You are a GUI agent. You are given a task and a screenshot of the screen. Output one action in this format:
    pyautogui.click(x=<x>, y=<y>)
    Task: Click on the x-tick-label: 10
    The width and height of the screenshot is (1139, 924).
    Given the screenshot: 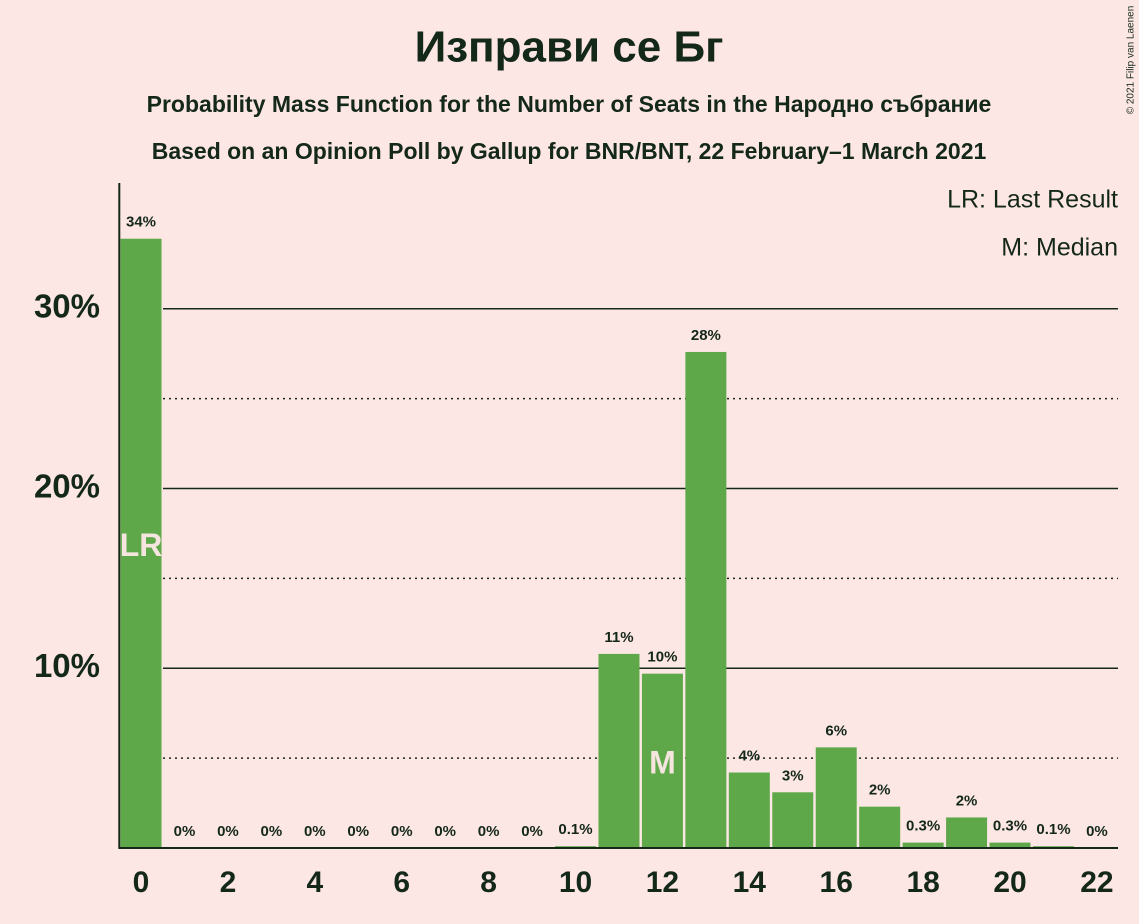 What is the action you would take?
    pyautogui.click(x=575, y=882)
    